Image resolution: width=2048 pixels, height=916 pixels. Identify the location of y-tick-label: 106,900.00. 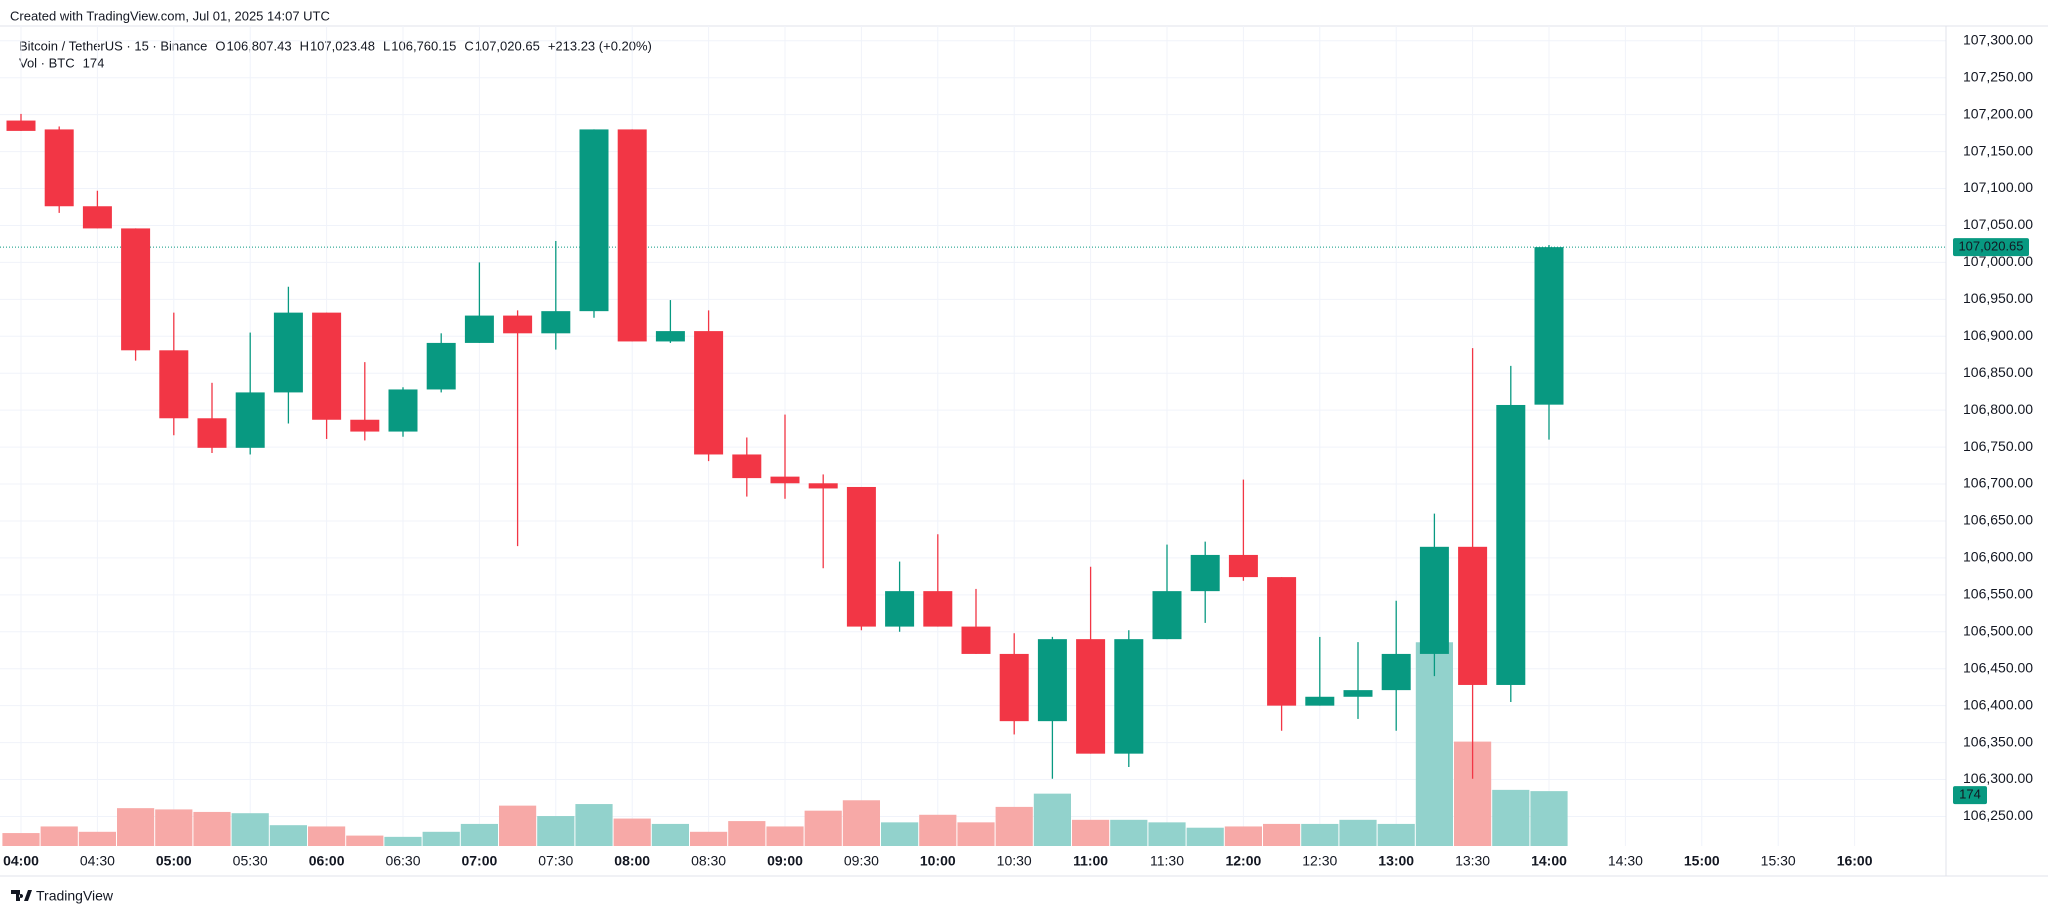
(1998, 335).